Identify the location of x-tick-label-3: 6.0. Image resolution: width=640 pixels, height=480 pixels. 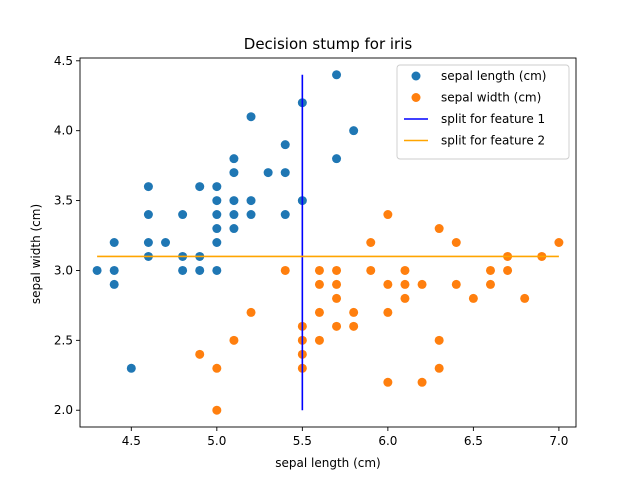
(387, 441).